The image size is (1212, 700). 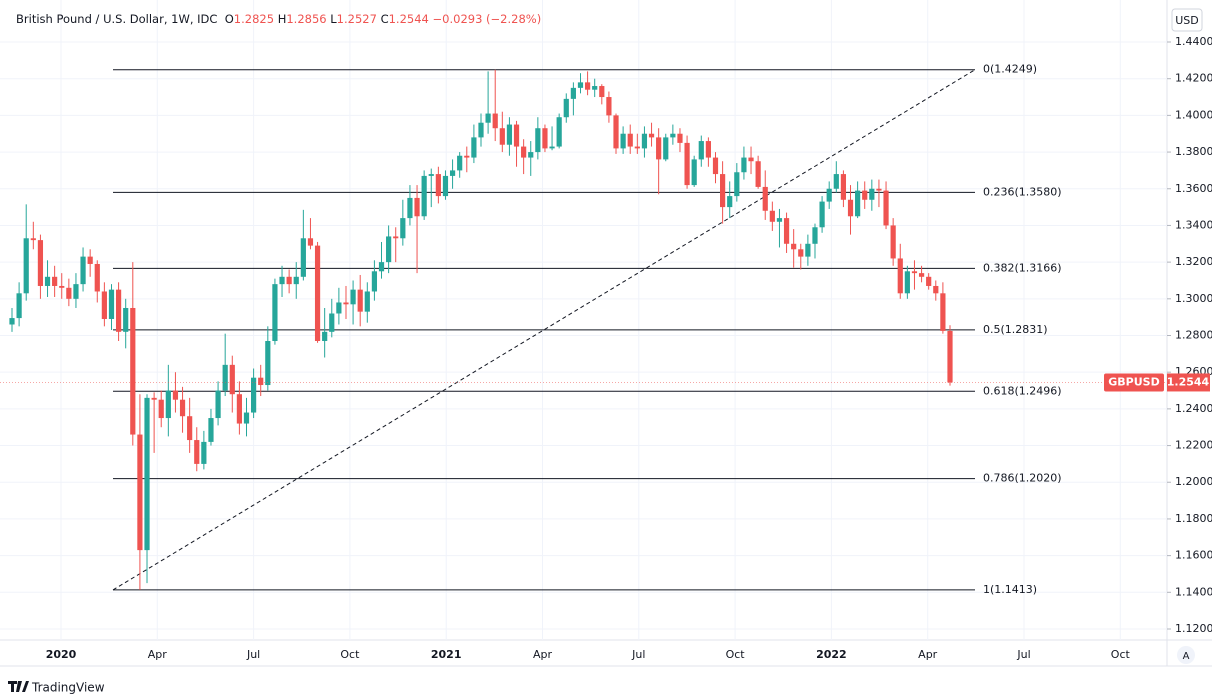 What do you see at coordinates (306, 19) in the screenshot?
I see `ohlc-value: 1.2856` at bounding box center [306, 19].